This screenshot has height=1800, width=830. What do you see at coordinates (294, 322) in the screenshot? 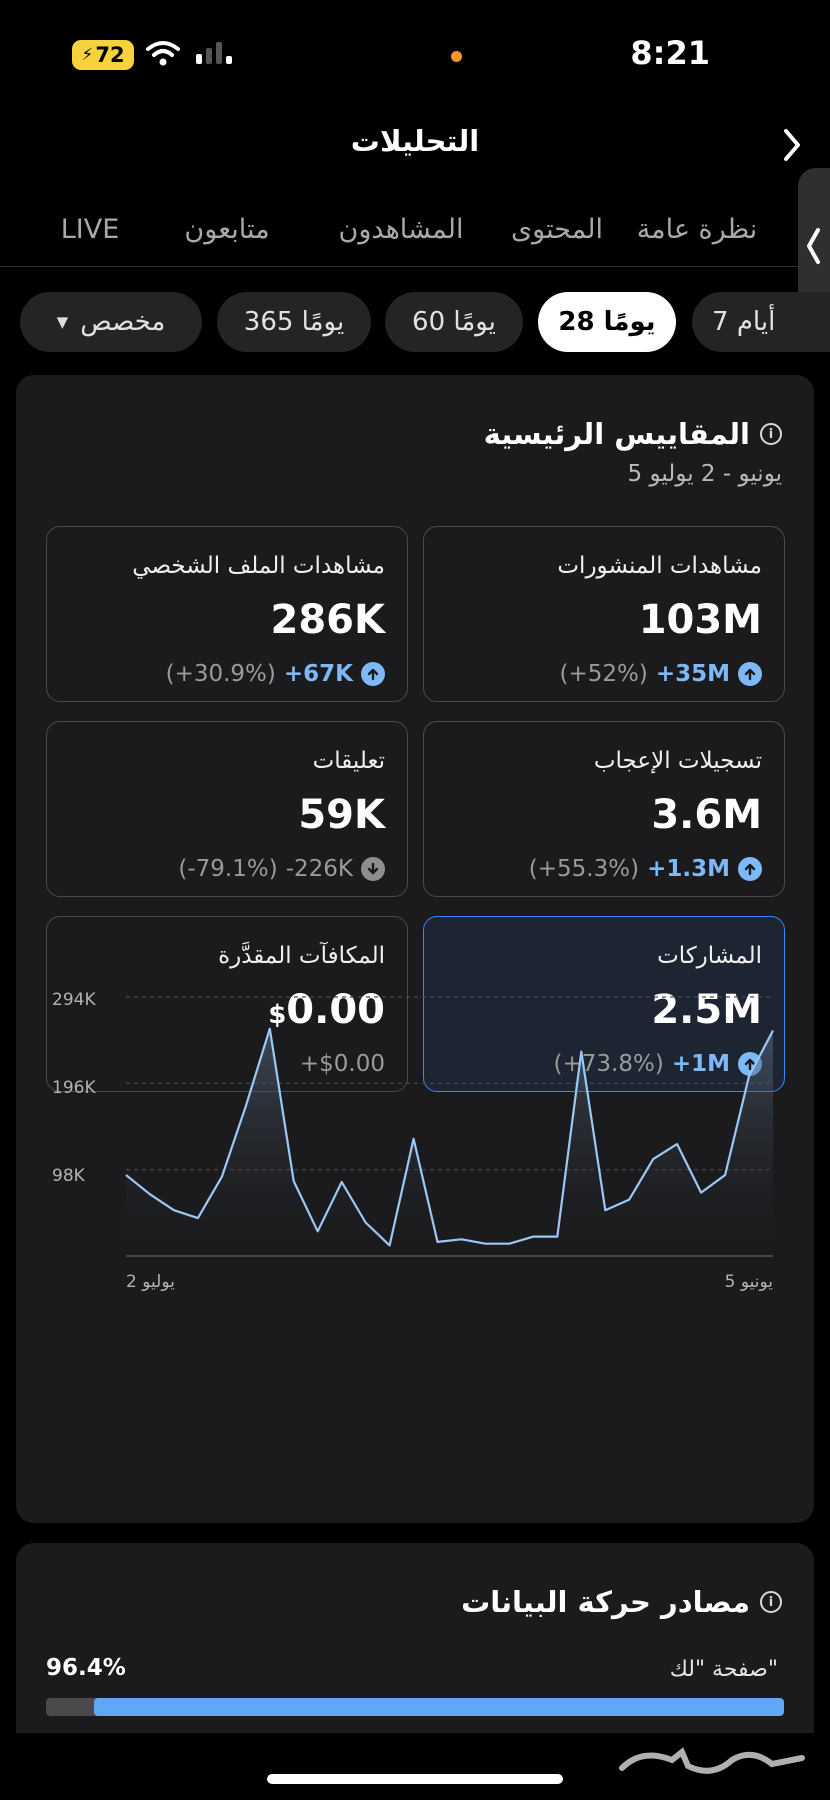
I see `range-chip-365-days: 365 يومًا` at bounding box center [294, 322].